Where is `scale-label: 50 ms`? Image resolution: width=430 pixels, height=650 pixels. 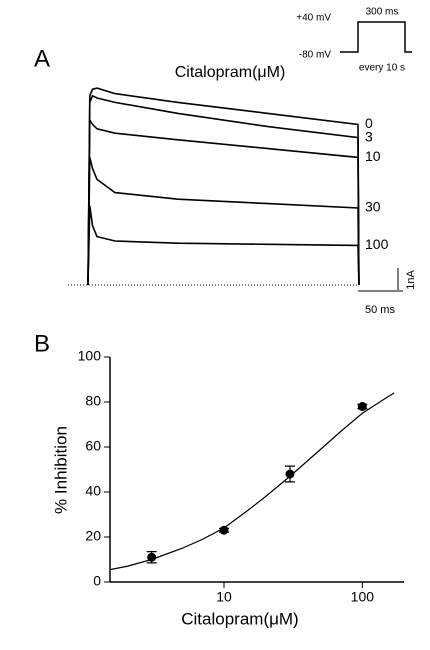 scale-label: 50 ms is located at coordinates (380, 310).